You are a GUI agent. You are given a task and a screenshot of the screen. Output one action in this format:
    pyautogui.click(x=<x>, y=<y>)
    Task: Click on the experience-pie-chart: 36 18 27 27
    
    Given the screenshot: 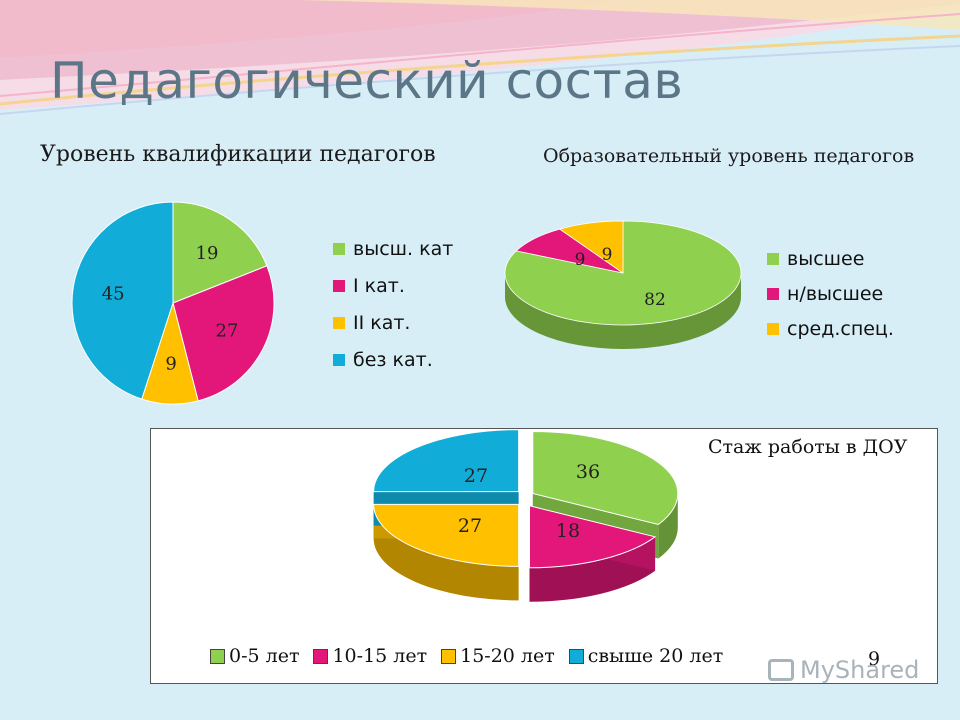 What is the action you would take?
    pyautogui.click(x=526, y=516)
    